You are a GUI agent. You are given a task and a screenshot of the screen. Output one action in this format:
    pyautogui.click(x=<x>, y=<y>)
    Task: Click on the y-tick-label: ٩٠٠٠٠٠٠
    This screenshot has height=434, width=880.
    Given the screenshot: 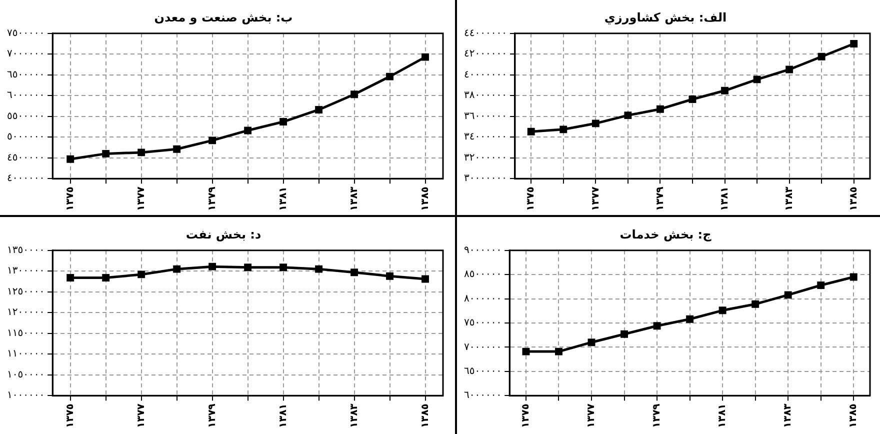 What is the action you would take?
    pyautogui.click(x=483, y=250)
    